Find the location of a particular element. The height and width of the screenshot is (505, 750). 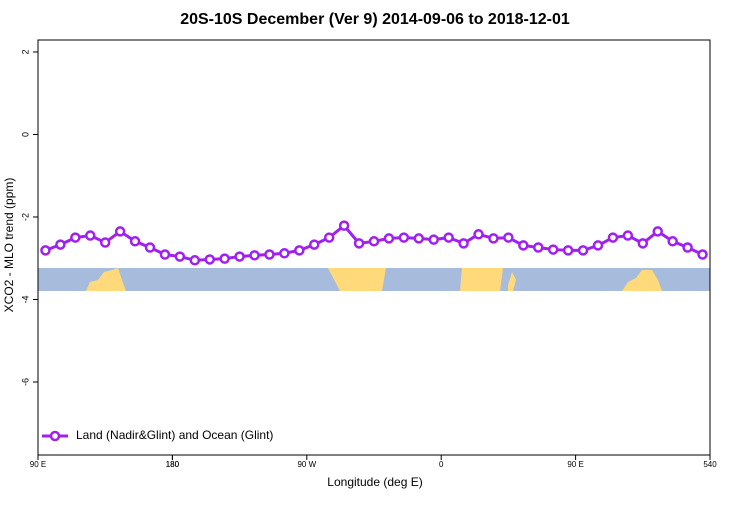

x-tick-label: 90 W is located at coordinates (306, 464).